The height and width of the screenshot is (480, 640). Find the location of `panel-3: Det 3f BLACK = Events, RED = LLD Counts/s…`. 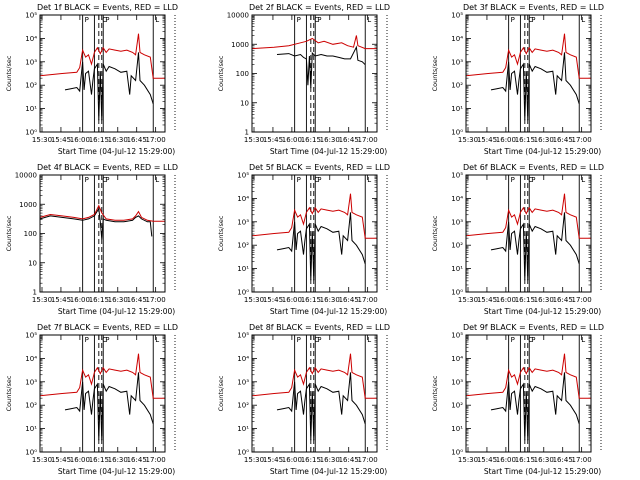

panel-3: Det 3f BLACK = Events, RED = LLD Counts/s… is located at coordinates (517, 79).